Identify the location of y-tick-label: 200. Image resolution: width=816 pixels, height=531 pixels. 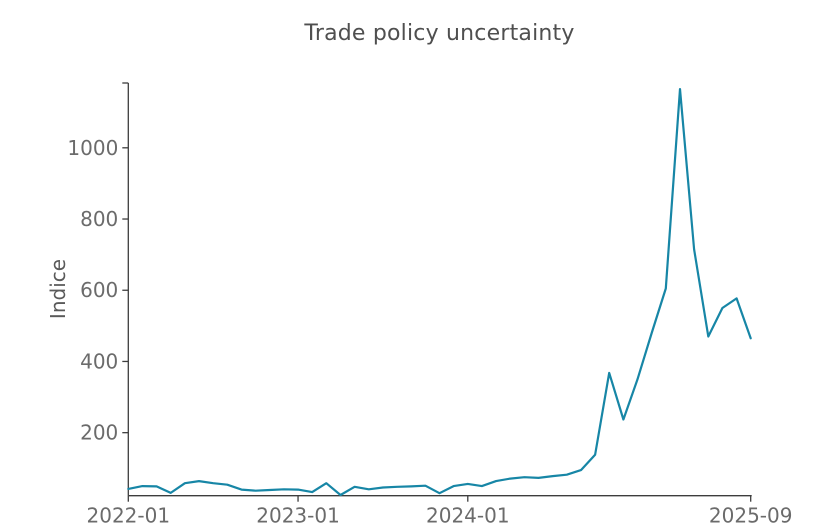
(99, 433).